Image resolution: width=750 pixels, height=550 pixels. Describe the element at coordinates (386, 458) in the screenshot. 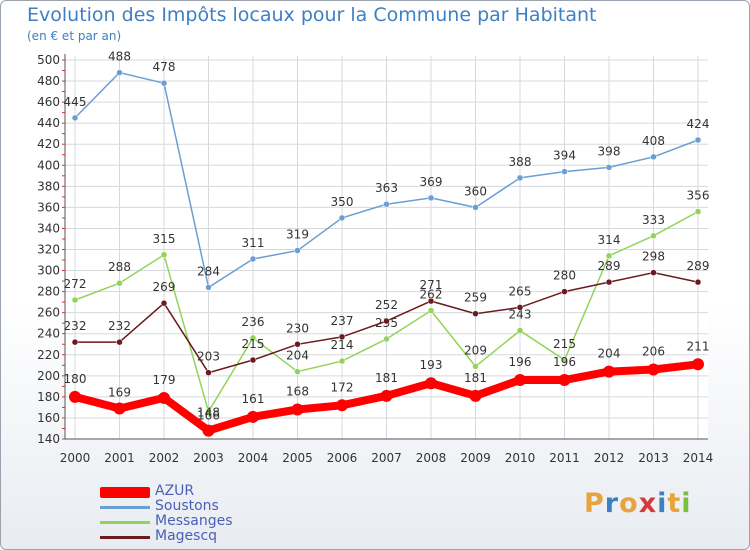

I see `x-tick-label: 2007` at that location.